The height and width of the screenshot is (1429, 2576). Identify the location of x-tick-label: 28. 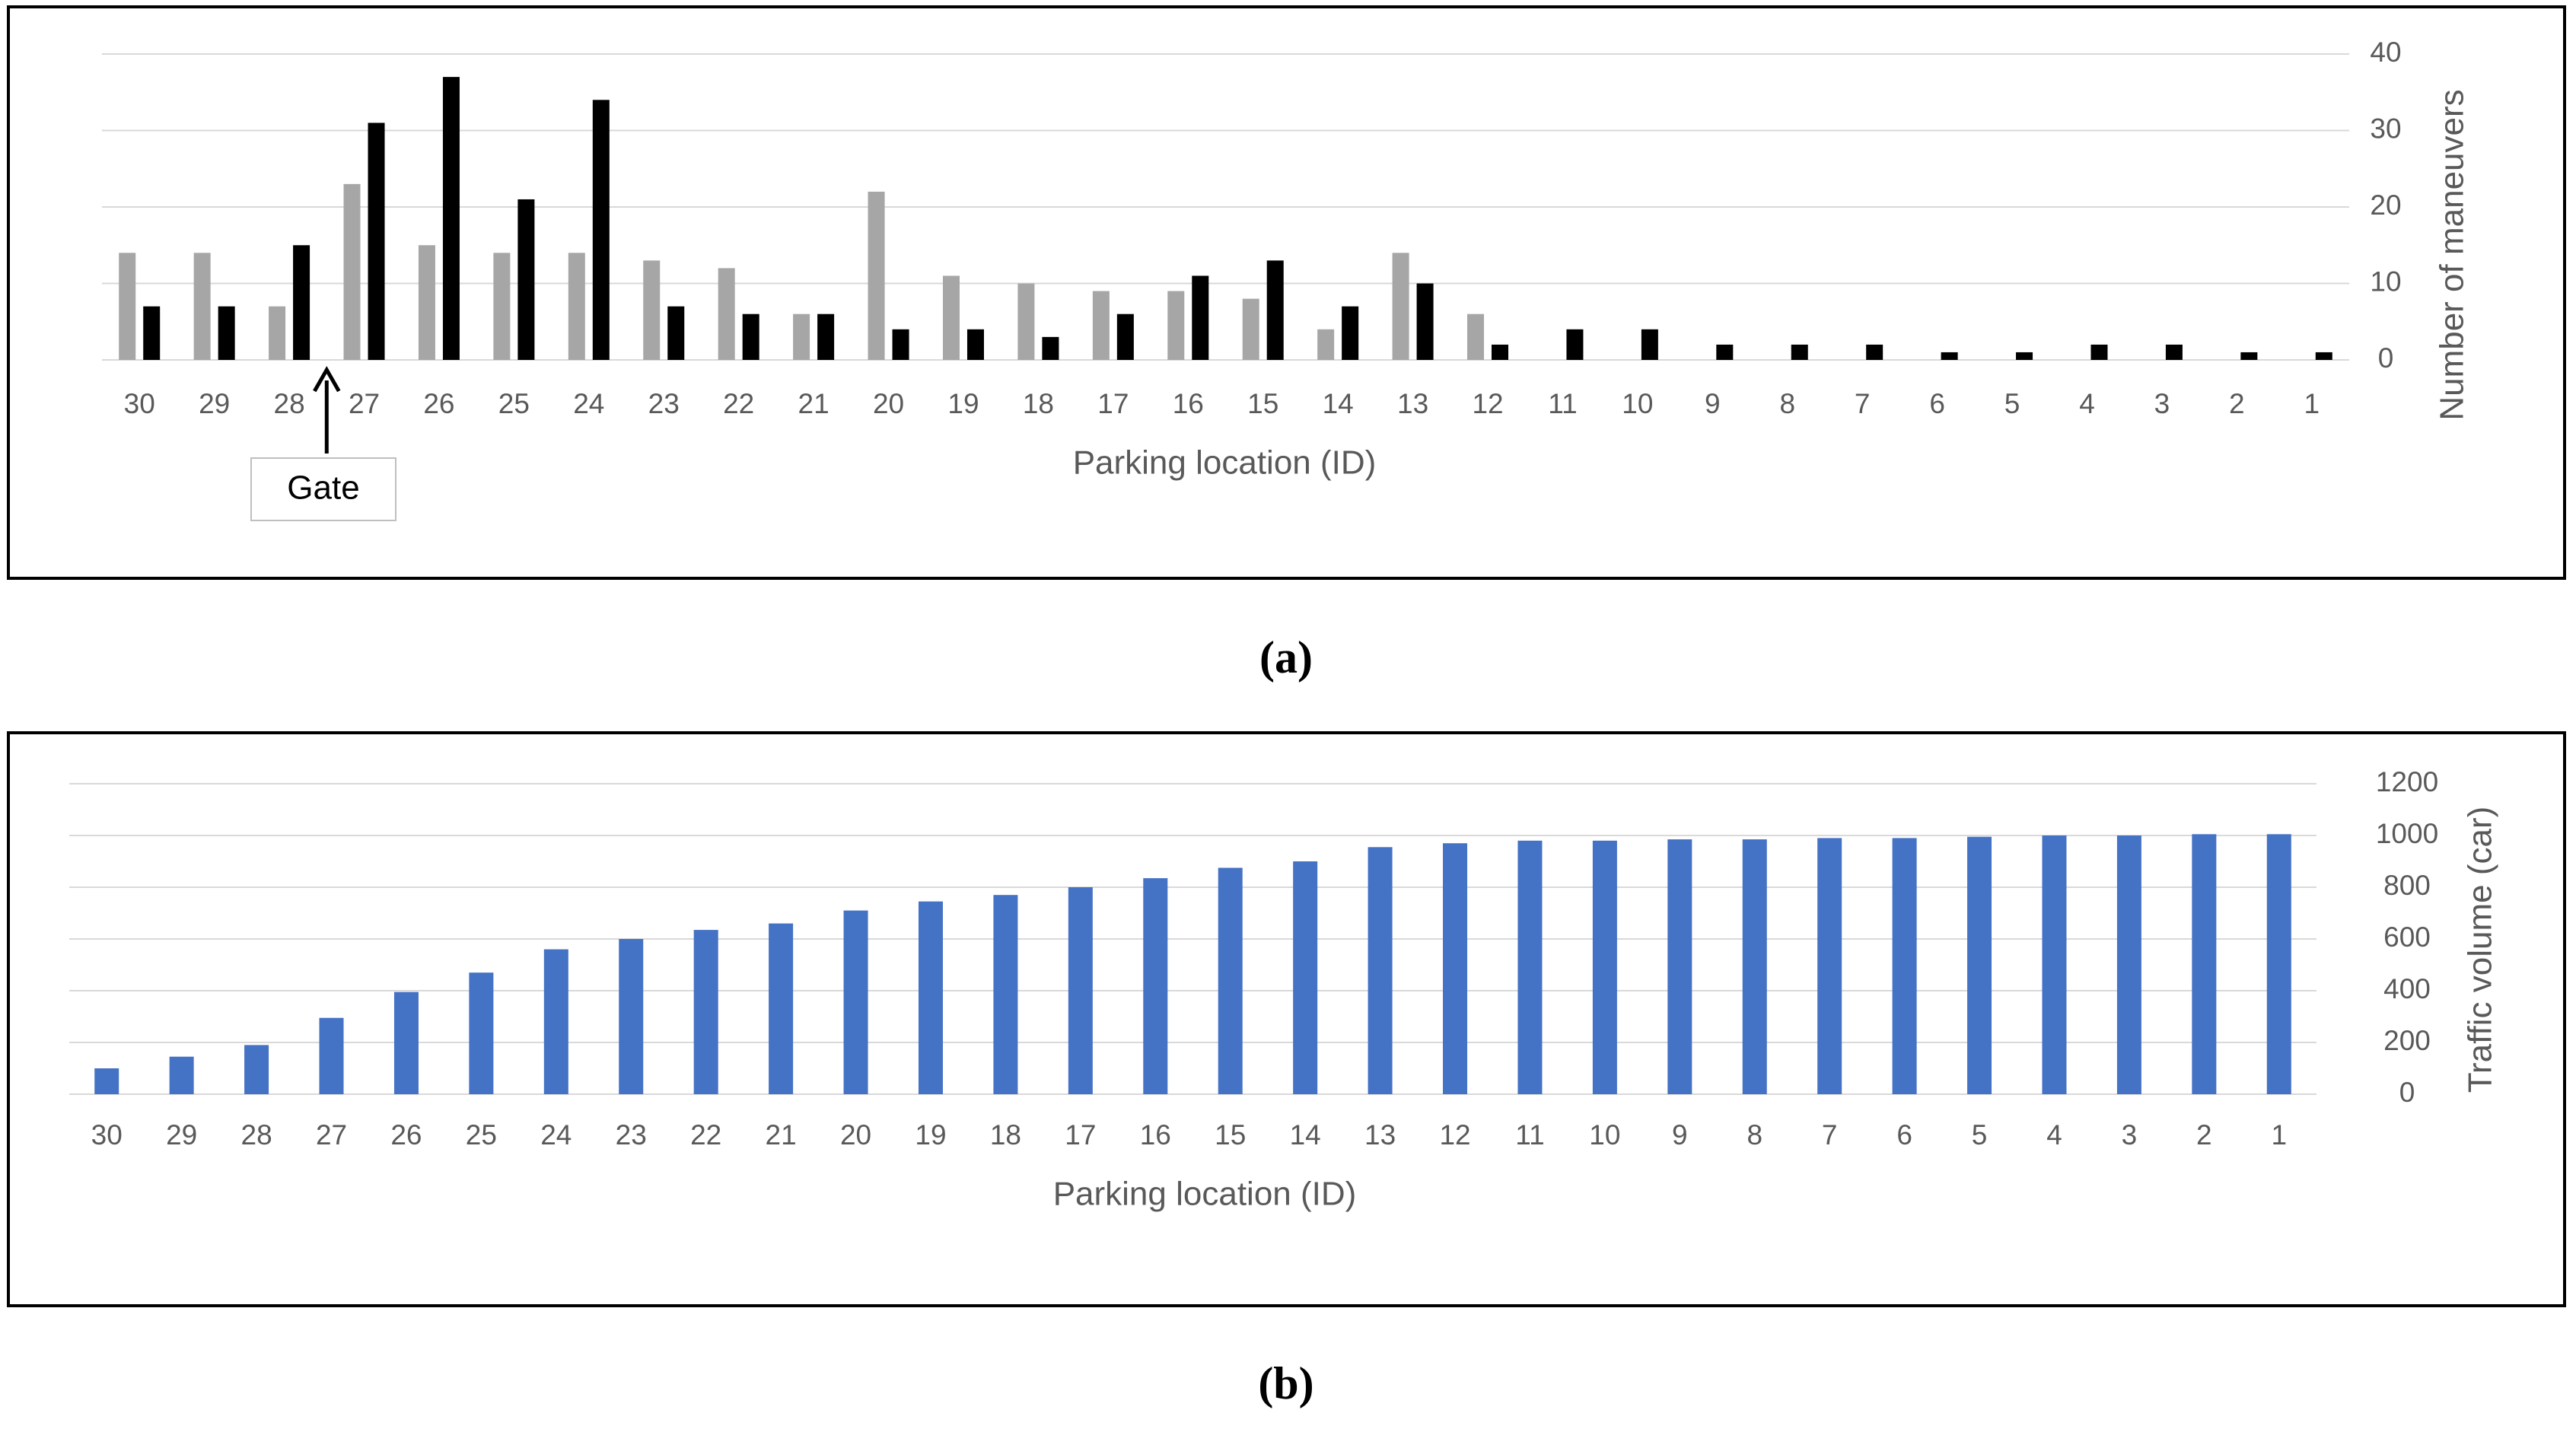
(289, 403).